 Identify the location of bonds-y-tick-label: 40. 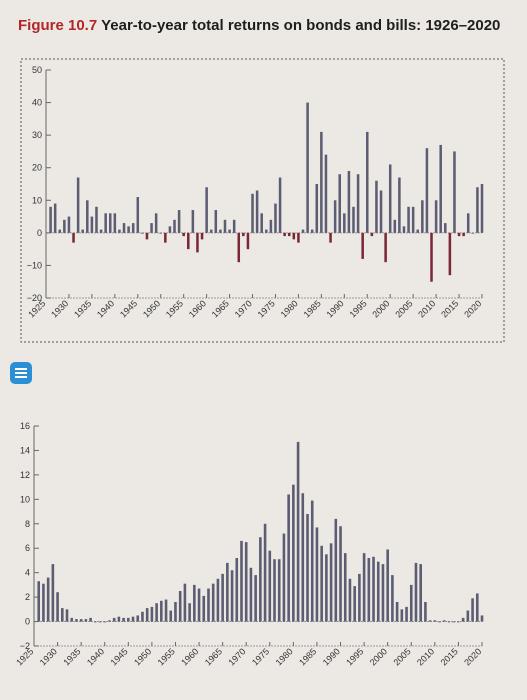
(37, 103).